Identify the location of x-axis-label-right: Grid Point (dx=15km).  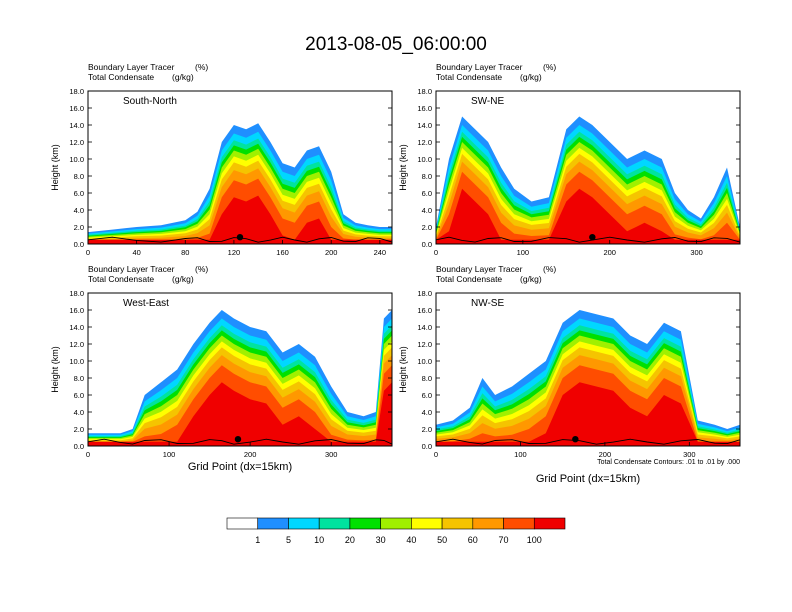
(588, 479).